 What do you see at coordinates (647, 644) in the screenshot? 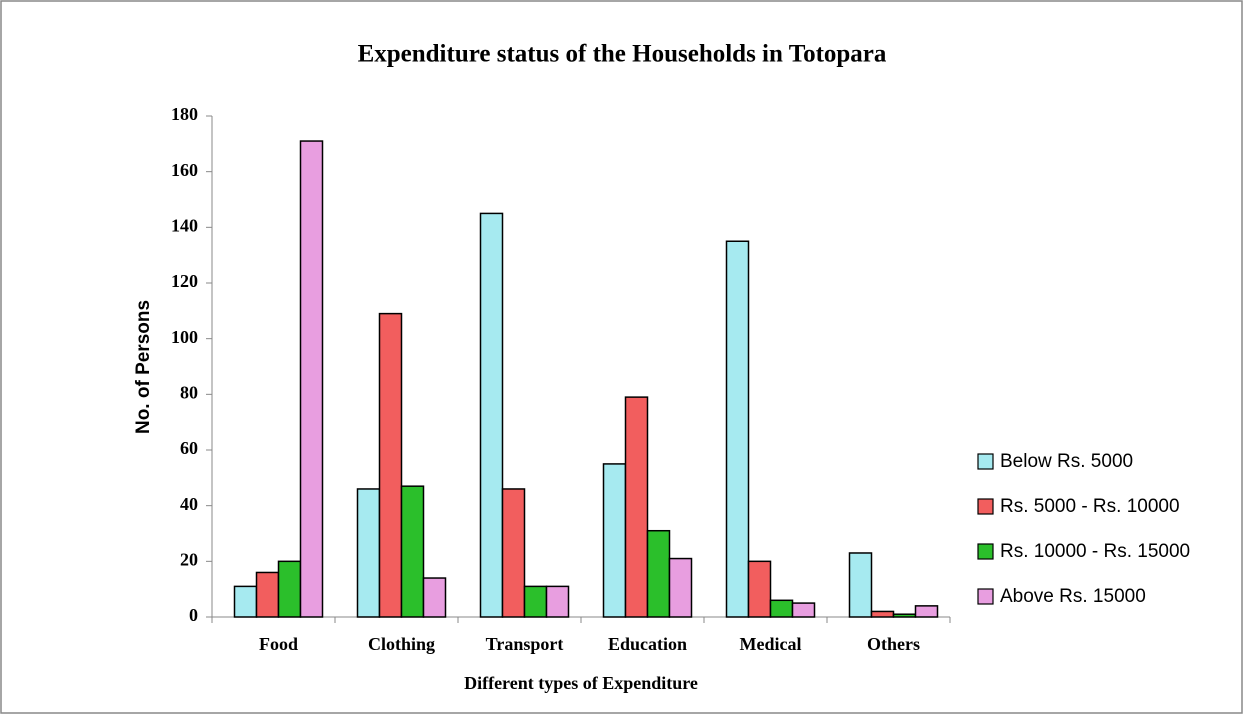
I see `x-tick-label: Education` at bounding box center [647, 644].